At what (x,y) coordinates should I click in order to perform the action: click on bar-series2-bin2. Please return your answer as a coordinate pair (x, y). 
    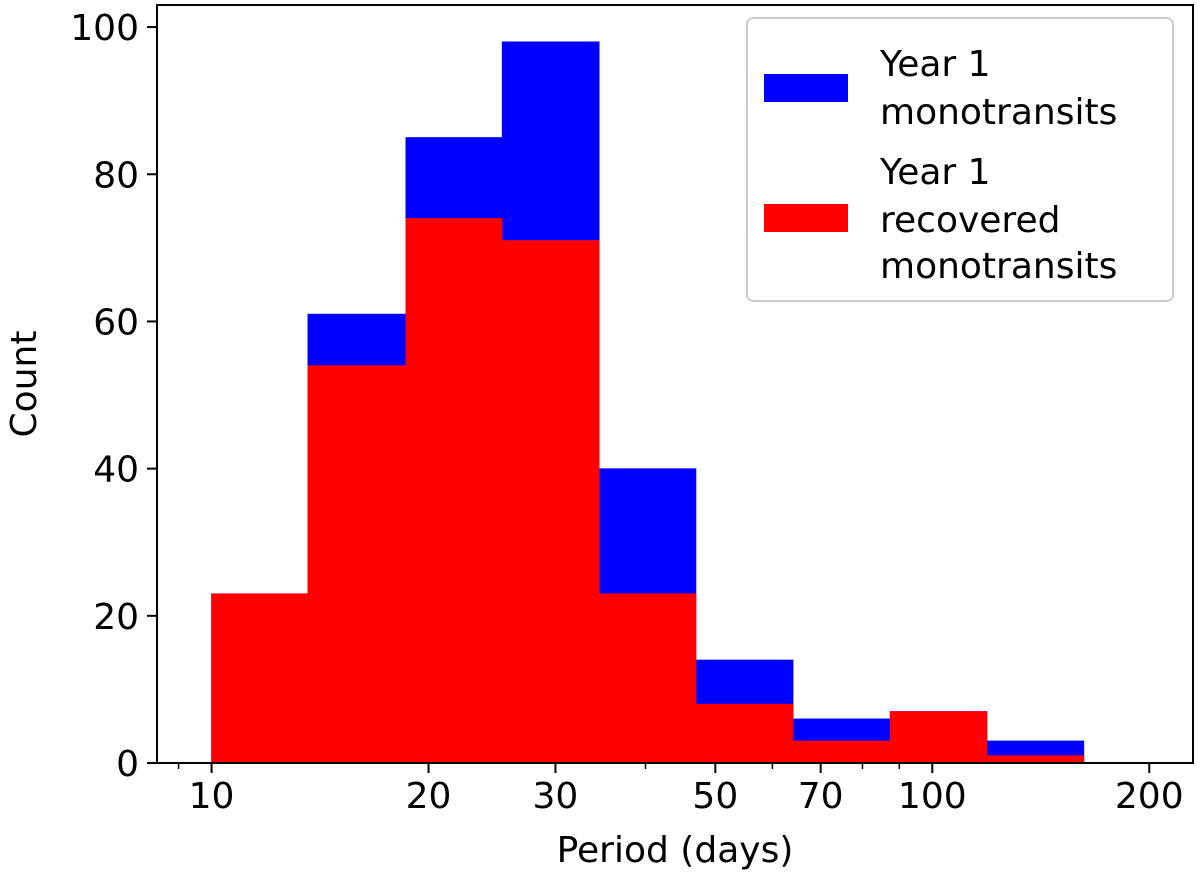
    Looking at the image, I should click on (357, 564).